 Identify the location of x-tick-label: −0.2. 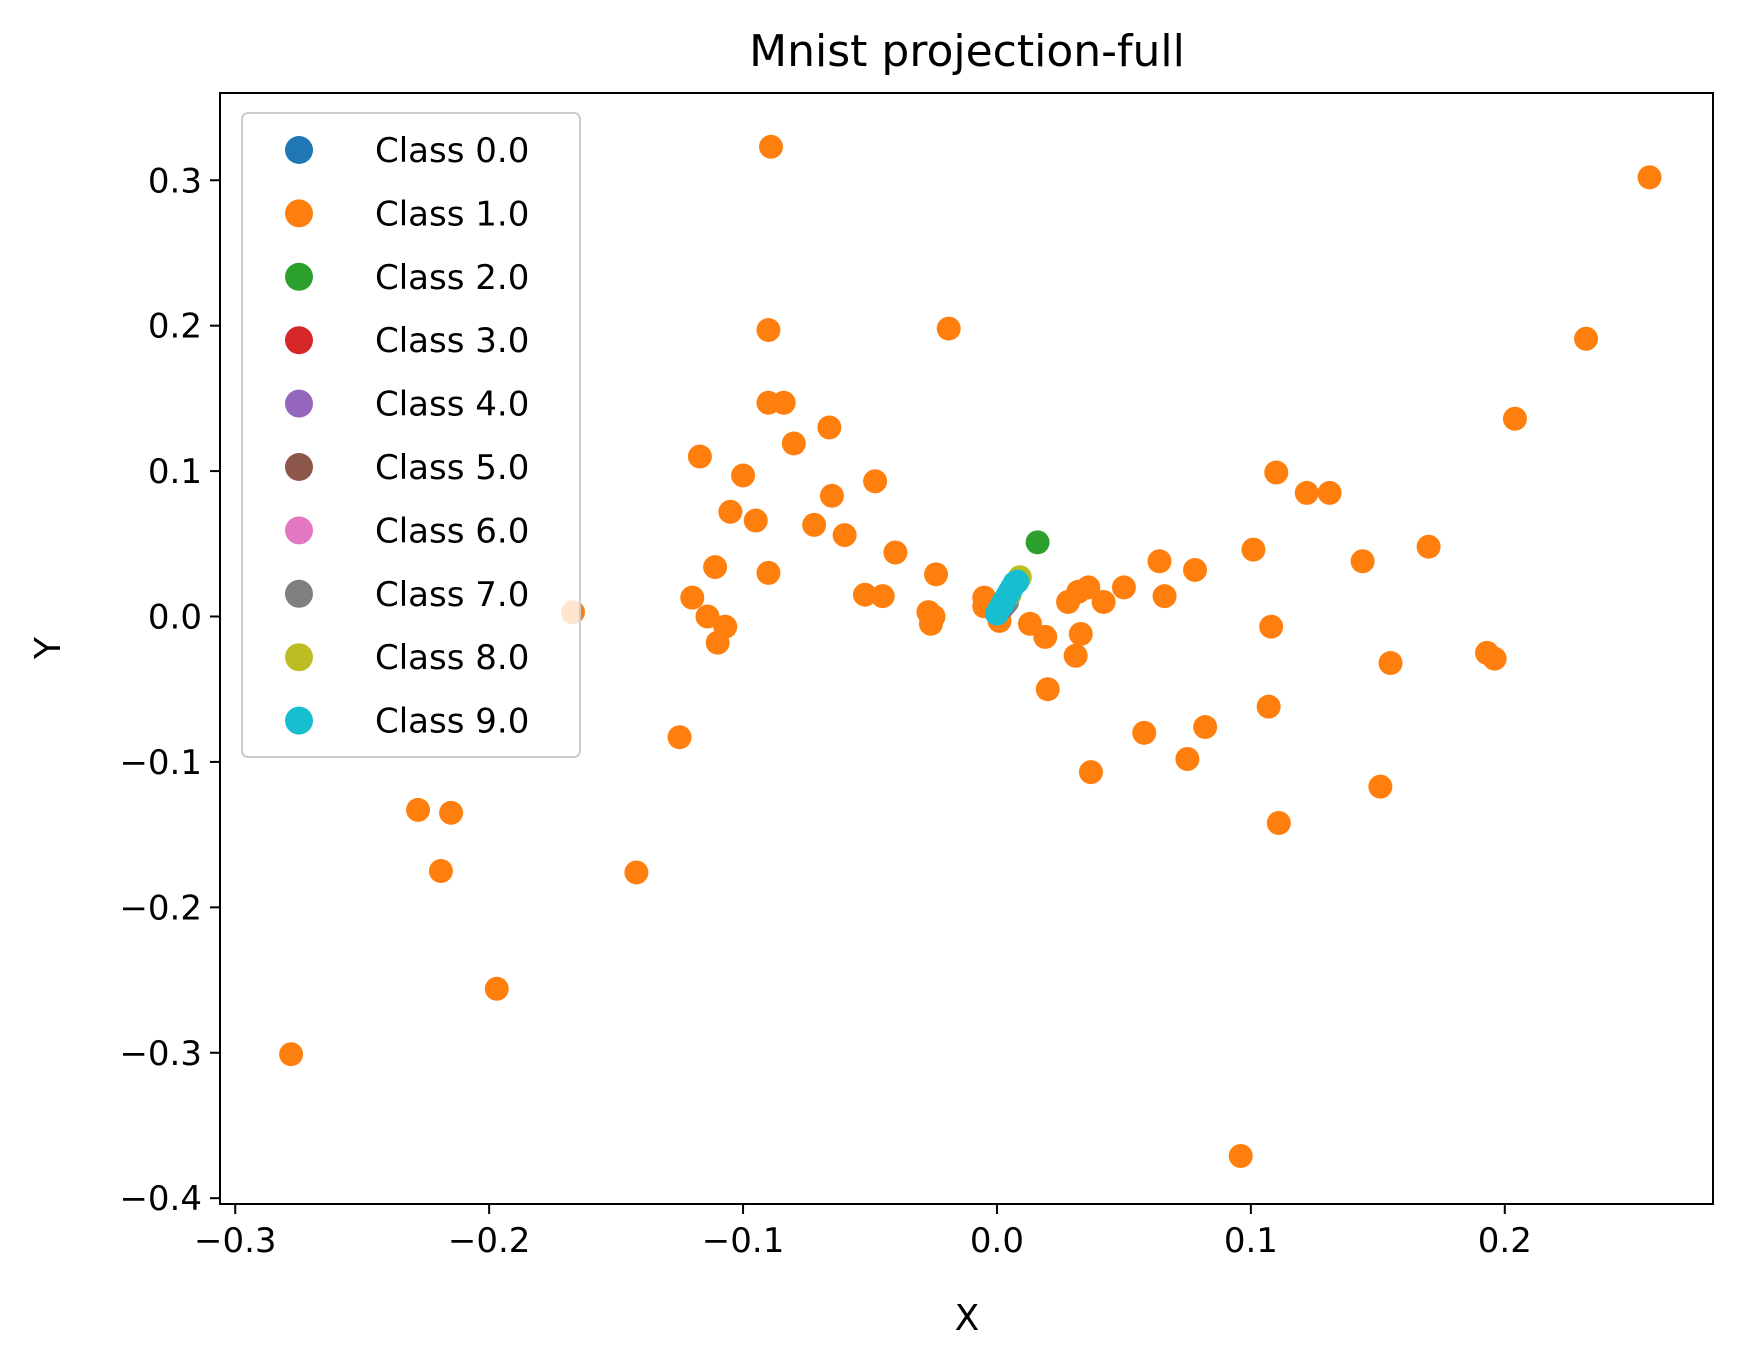
(489, 1241).